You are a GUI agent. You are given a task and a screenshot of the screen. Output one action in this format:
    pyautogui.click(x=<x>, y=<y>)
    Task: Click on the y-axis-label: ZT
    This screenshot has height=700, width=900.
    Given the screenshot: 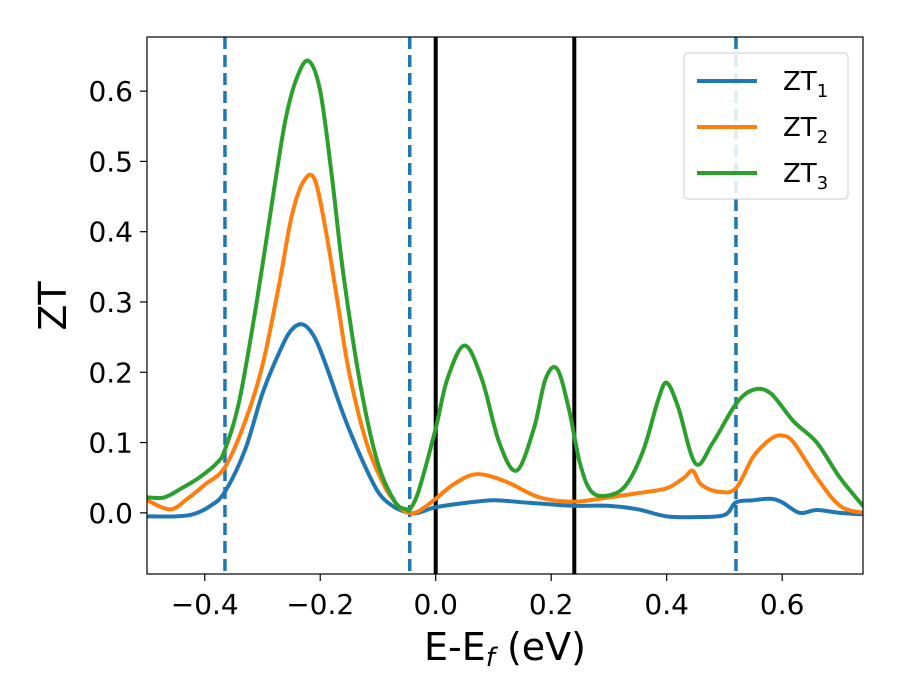 What is the action you would take?
    pyautogui.click(x=53, y=306)
    